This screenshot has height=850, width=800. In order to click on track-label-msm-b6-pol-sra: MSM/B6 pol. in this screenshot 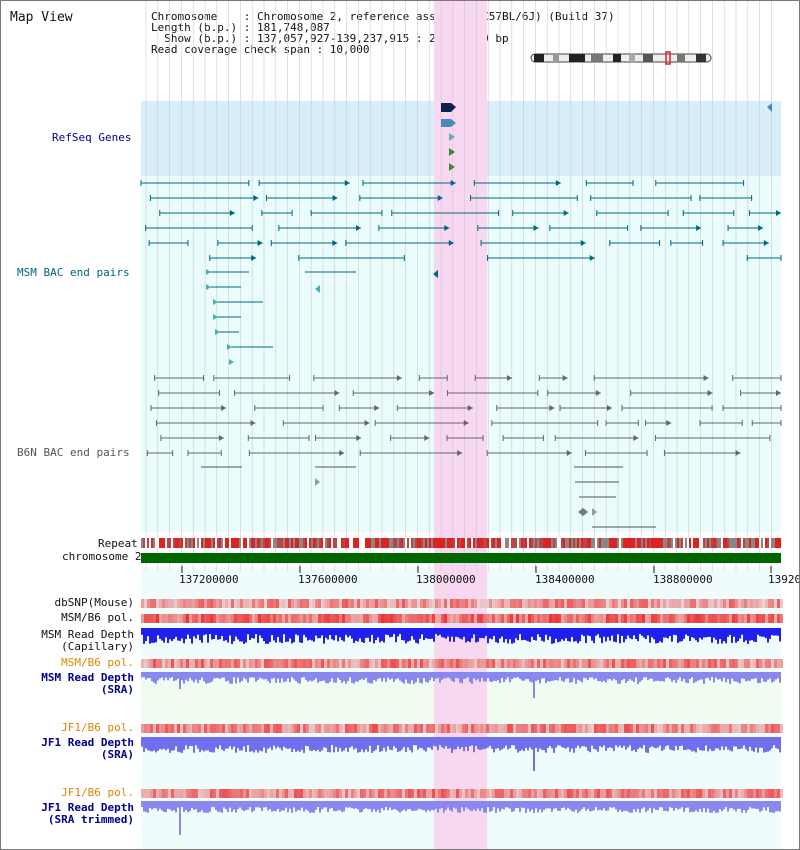, I will do `click(97, 662)`.